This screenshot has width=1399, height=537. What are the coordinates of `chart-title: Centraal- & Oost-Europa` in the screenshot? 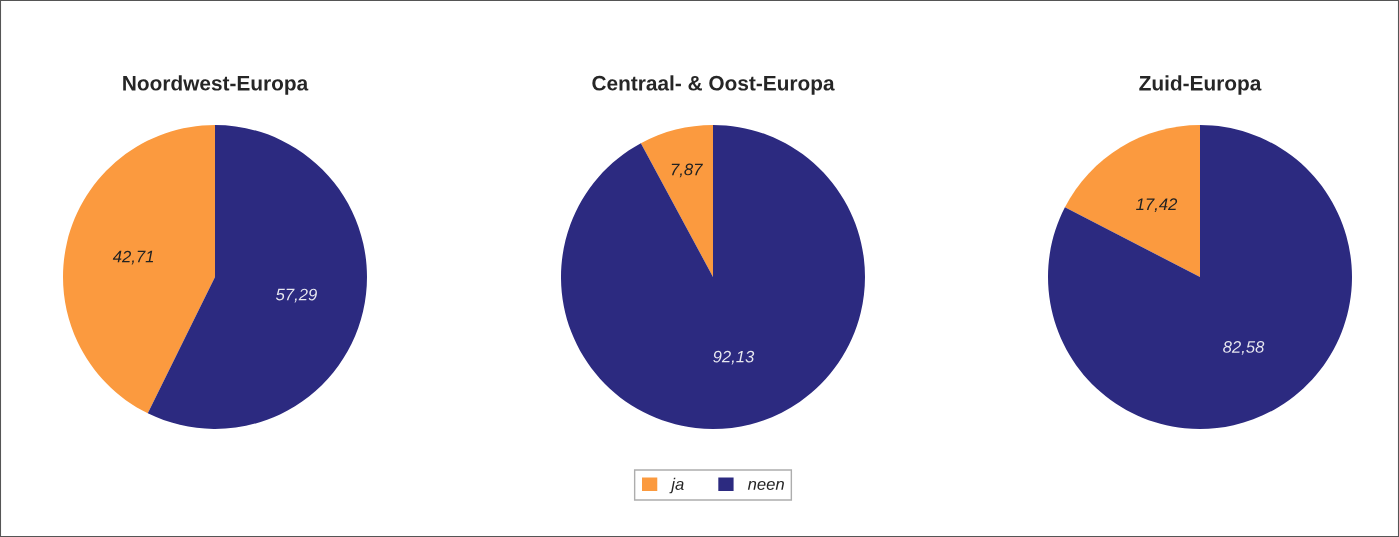 It's located at (713, 85).